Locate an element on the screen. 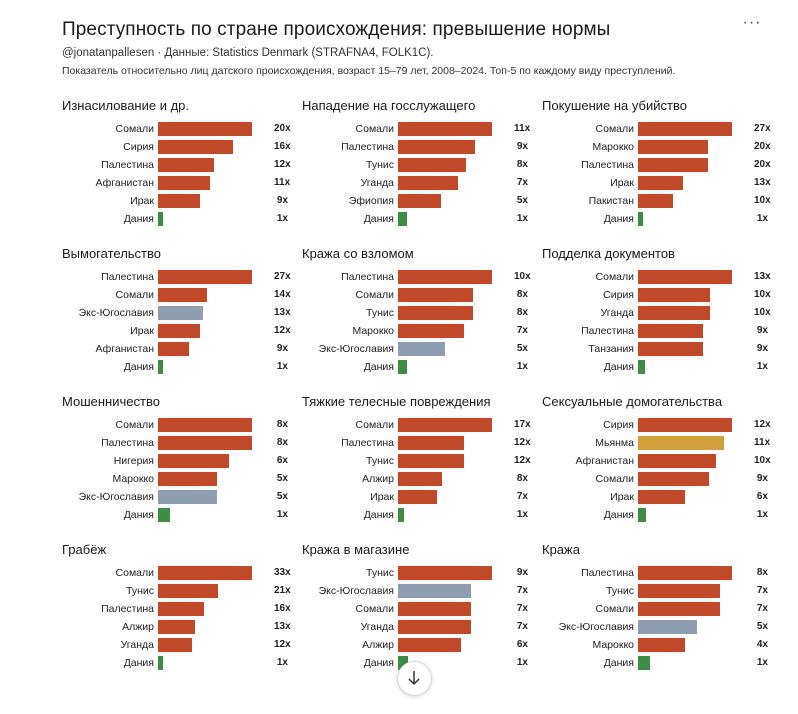 This screenshot has width=798, height=714. value-label: 20x is located at coordinates (282, 128).